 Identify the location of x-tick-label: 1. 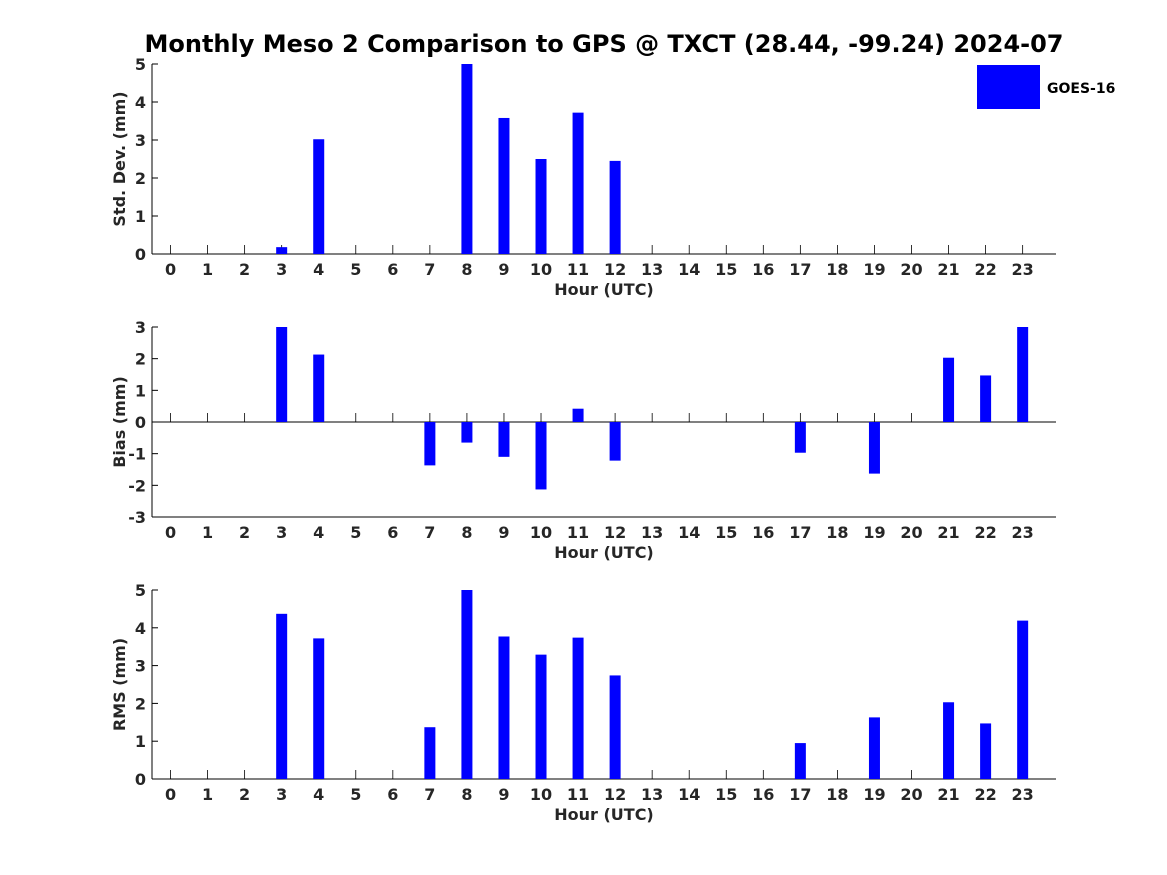
(207, 269).